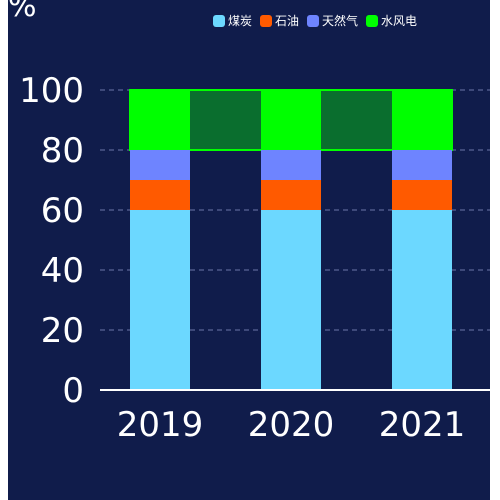  What do you see at coordinates (240, 21) in the screenshot?
I see `legend-label-coal: 煤炭` at bounding box center [240, 21].